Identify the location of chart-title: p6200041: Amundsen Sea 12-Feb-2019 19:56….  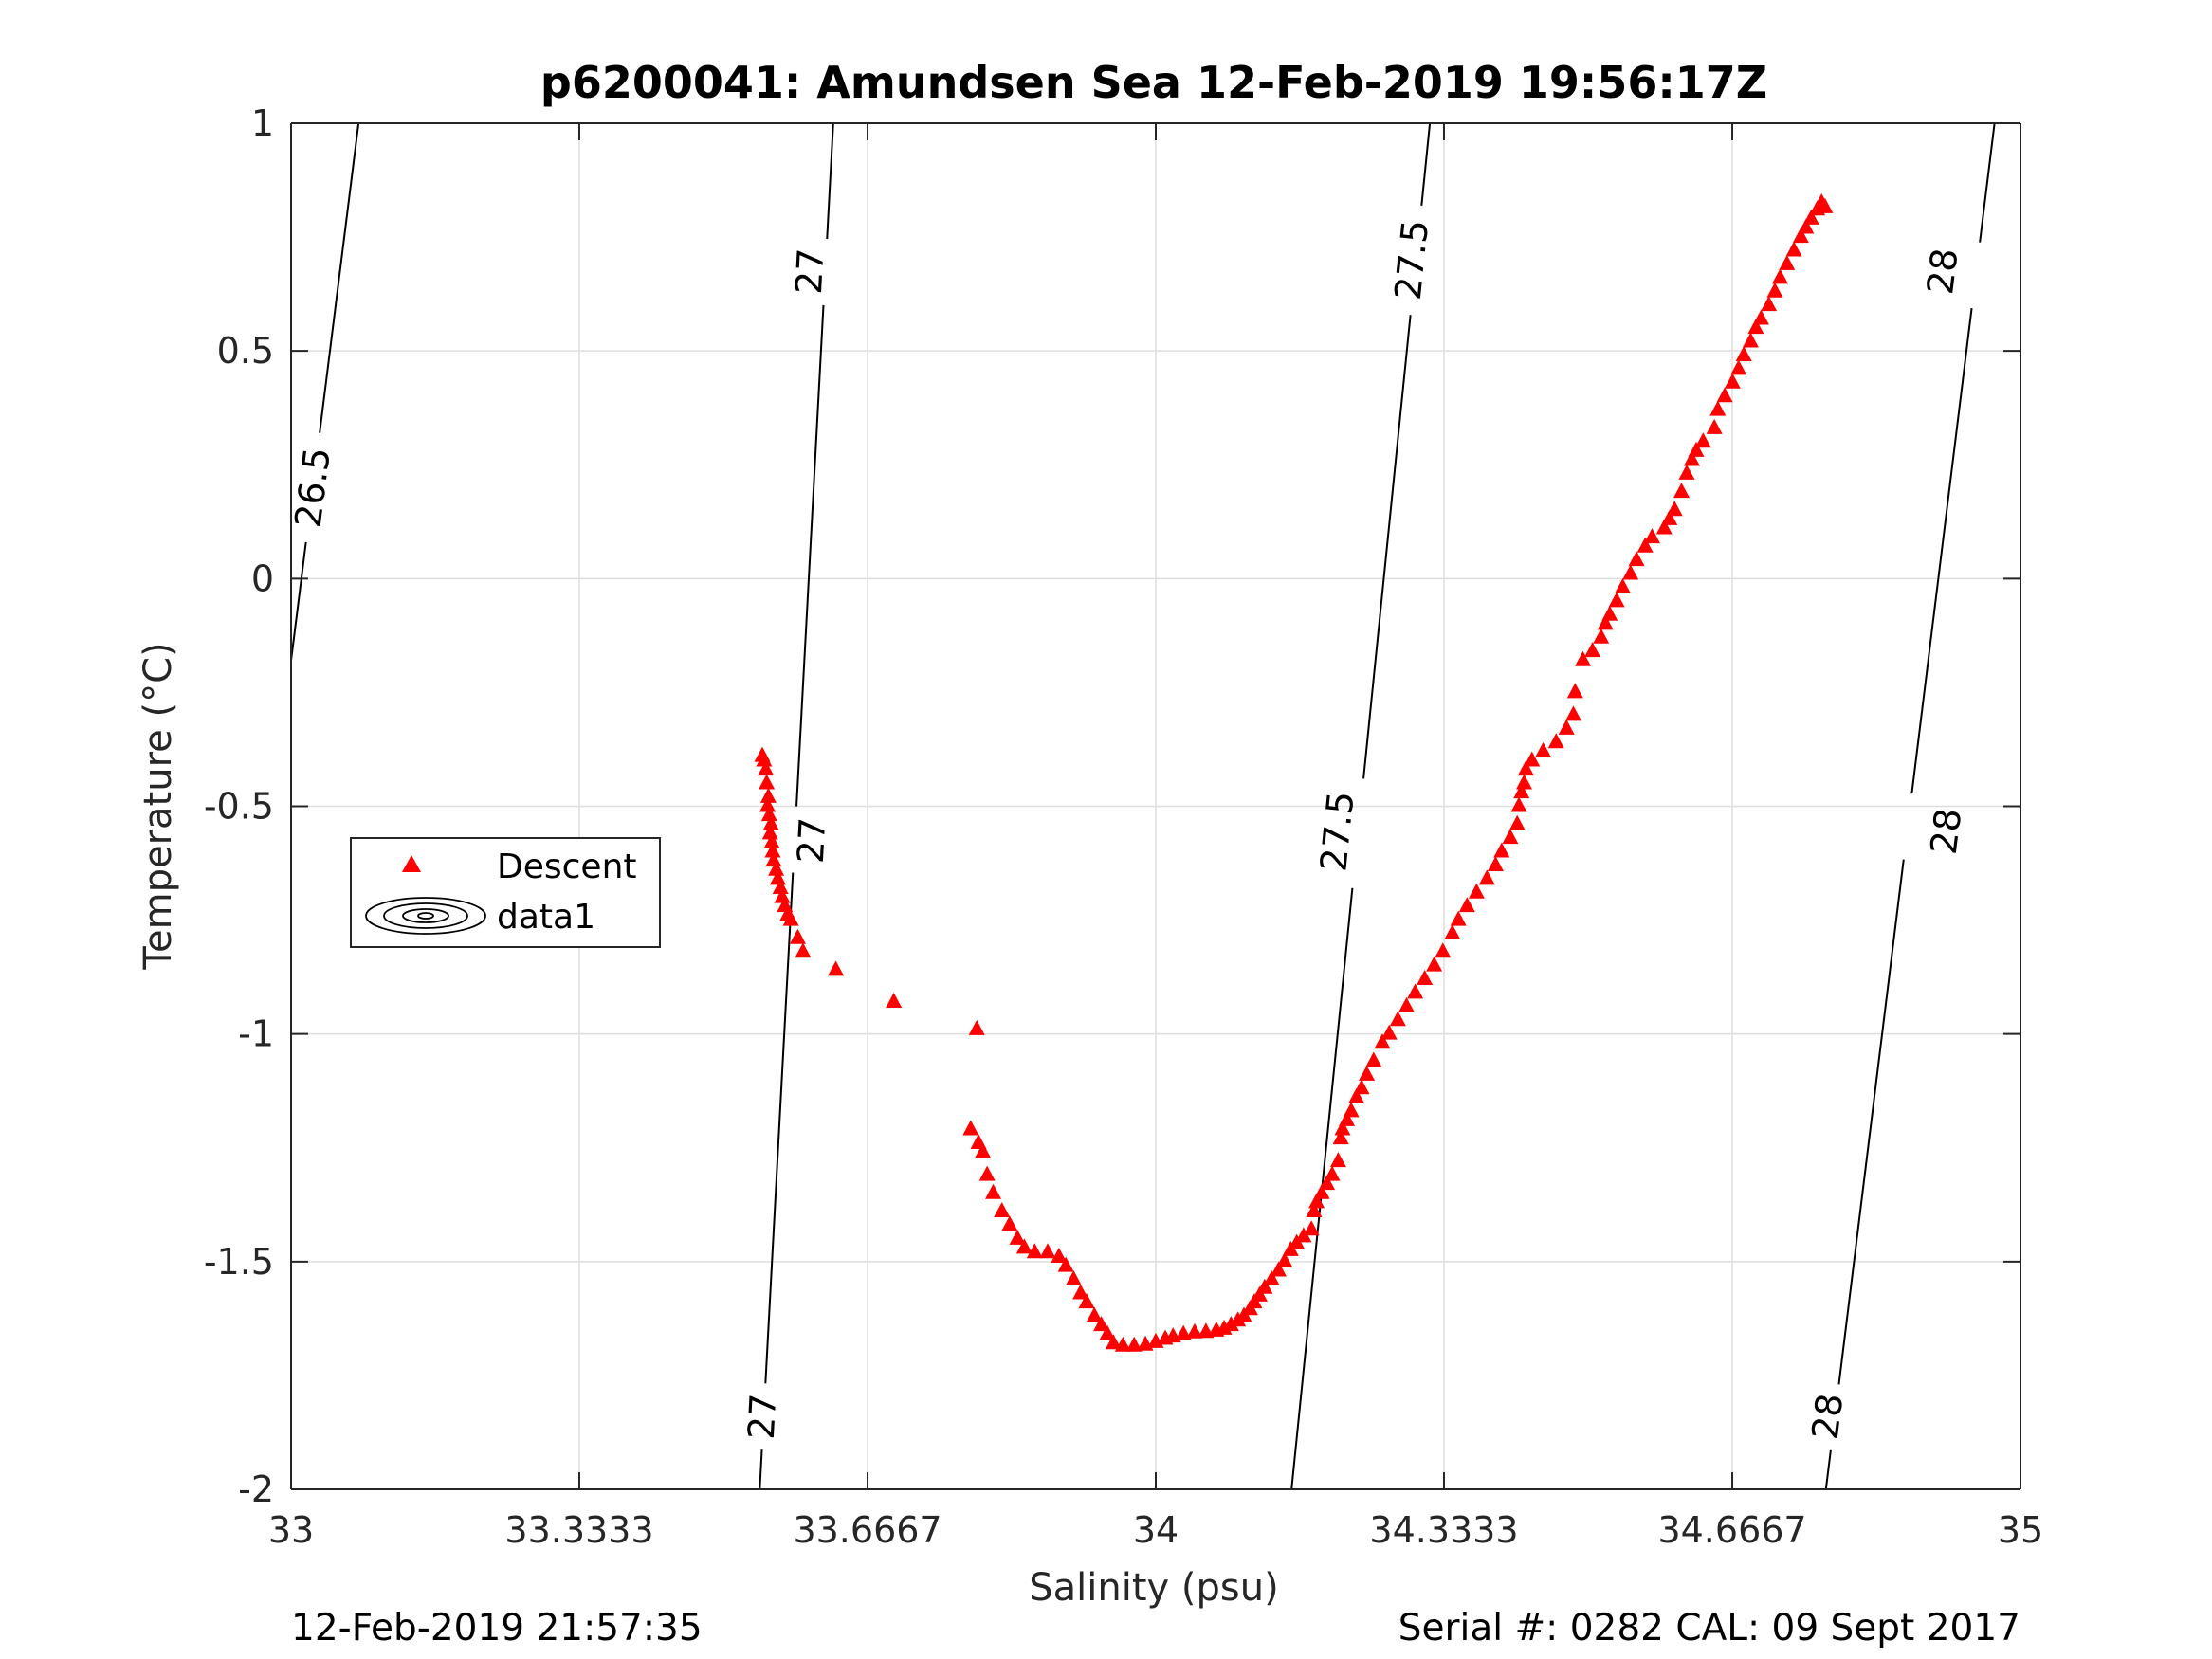
(1153, 82).